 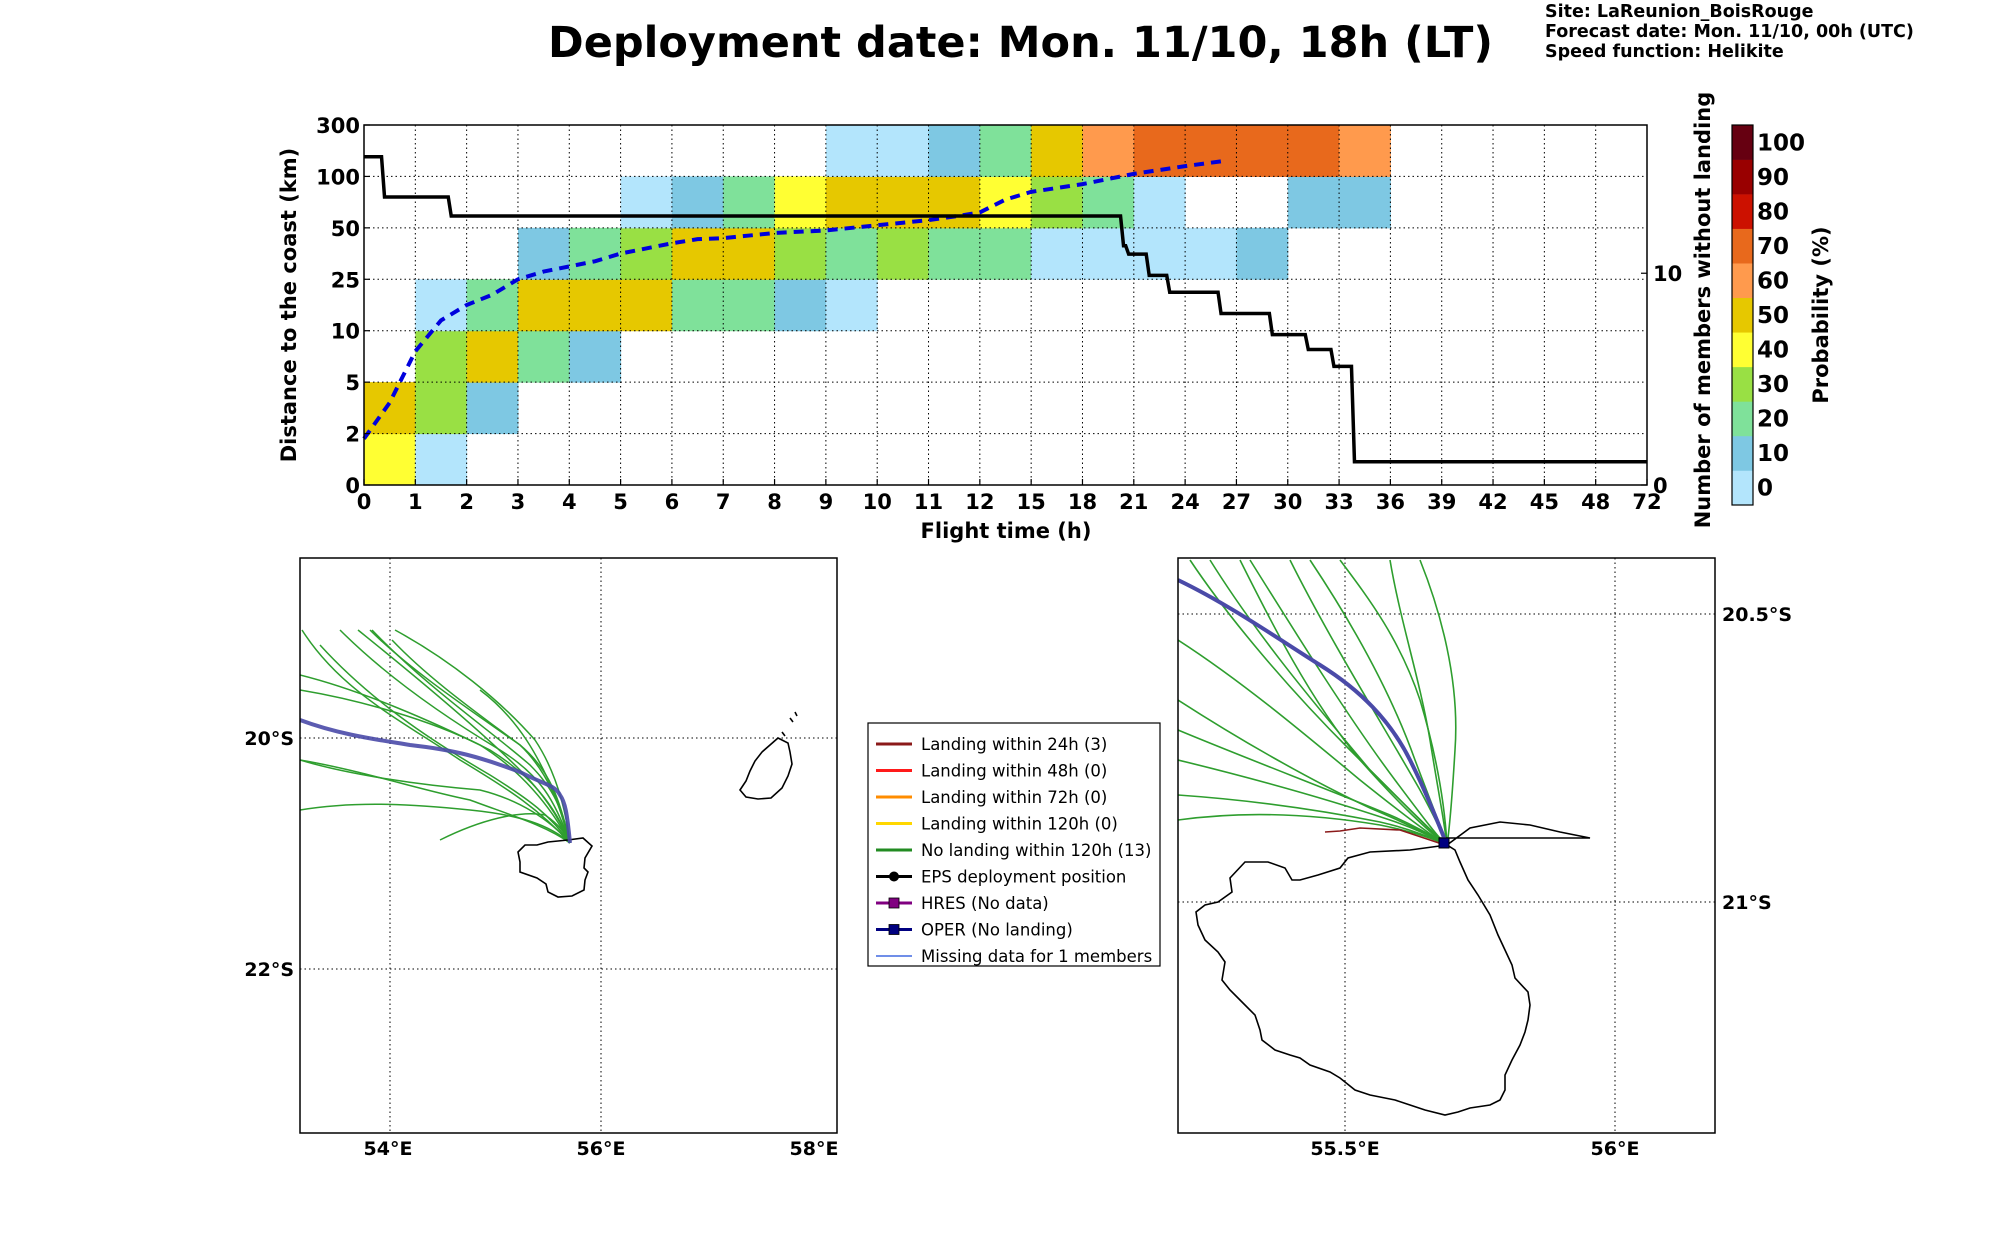 I want to click on oper-track, so click(x=436, y=781).